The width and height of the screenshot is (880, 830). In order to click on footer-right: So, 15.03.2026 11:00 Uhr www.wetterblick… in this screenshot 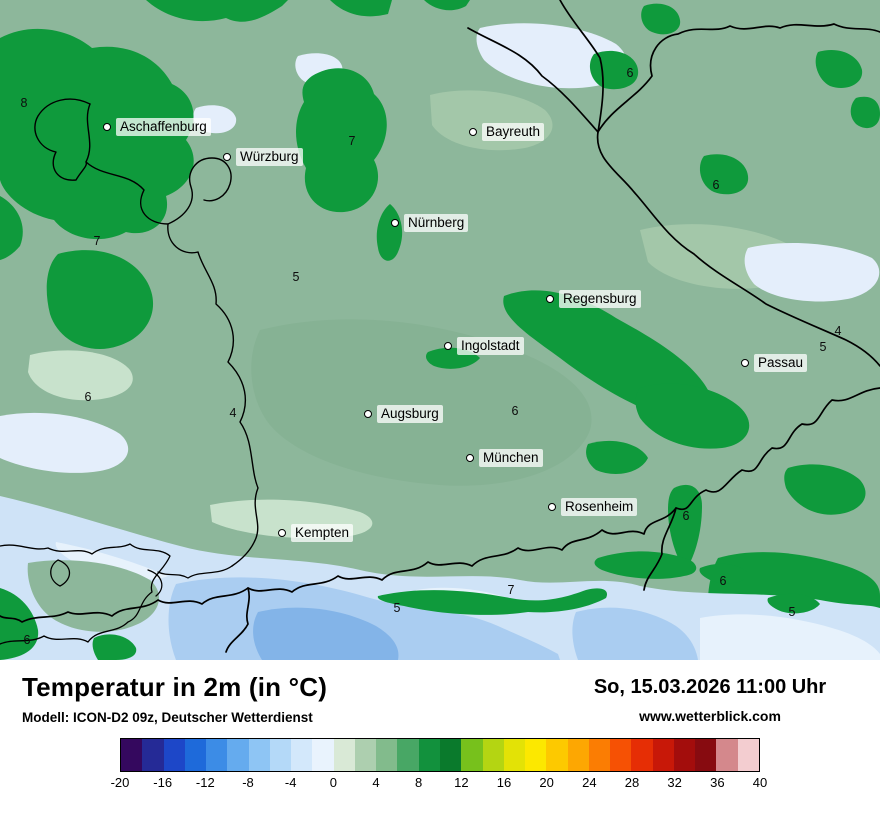, I will do `click(710, 698)`.